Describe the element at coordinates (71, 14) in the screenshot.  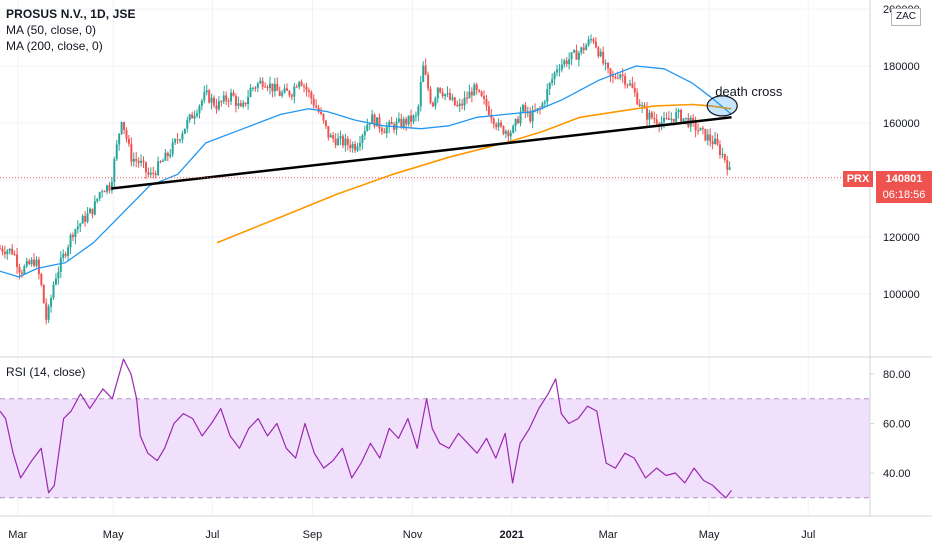
I see `symbol-title: PROSUS N.V., 1D, JSE` at that location.